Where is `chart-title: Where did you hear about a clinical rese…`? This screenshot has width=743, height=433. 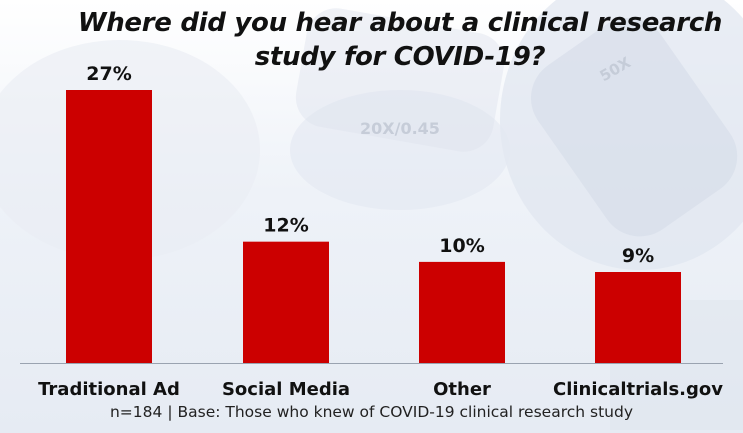
chart-title: Where did you hear about a clinical rese… is located at coordinates (400, 40).